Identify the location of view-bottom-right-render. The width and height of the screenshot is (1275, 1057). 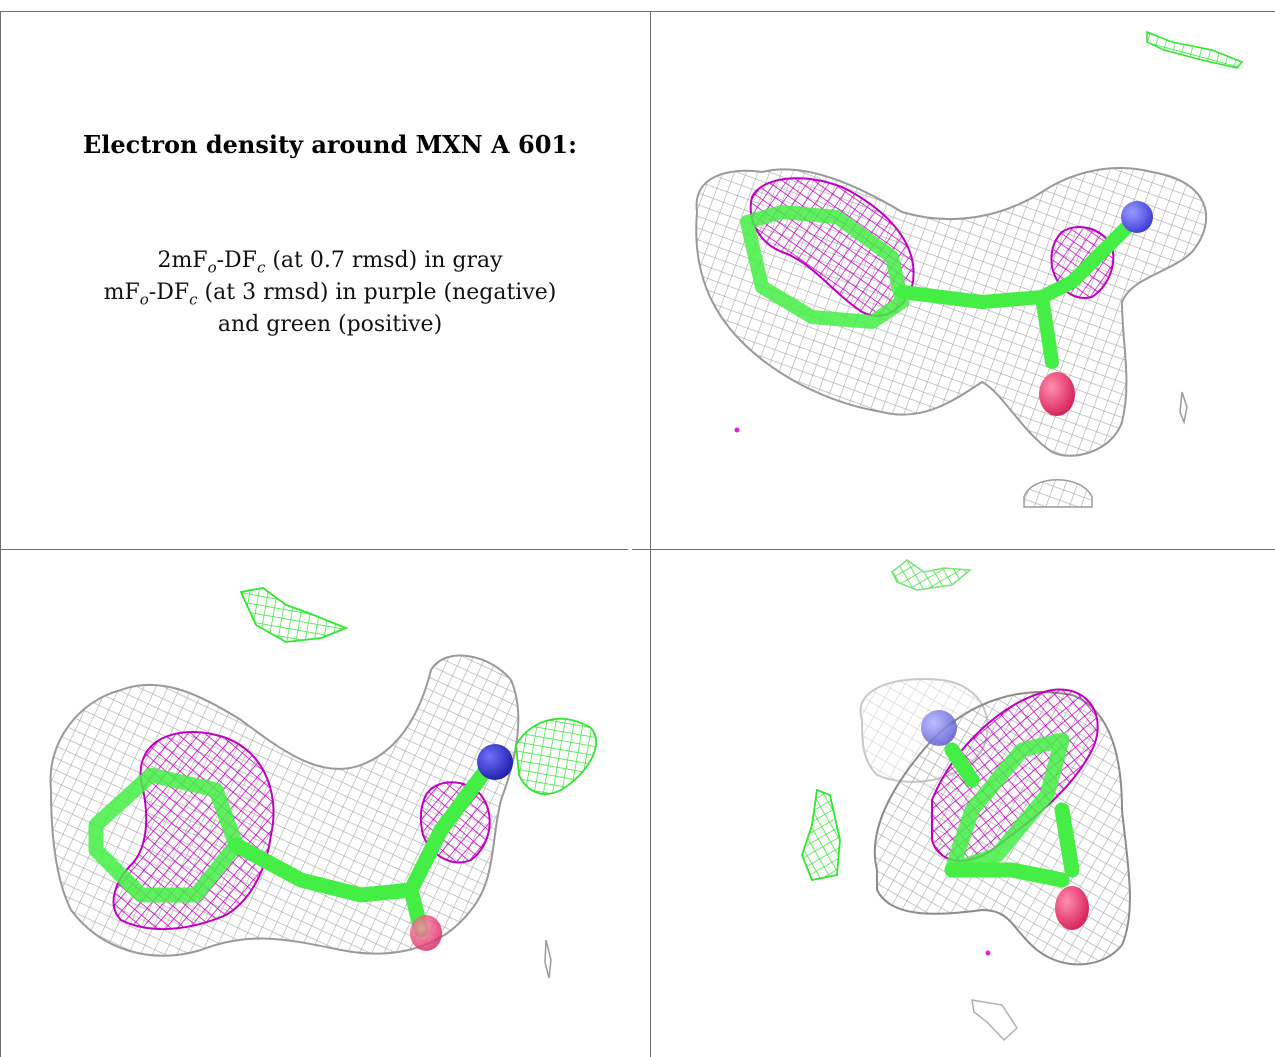
(966, 800).